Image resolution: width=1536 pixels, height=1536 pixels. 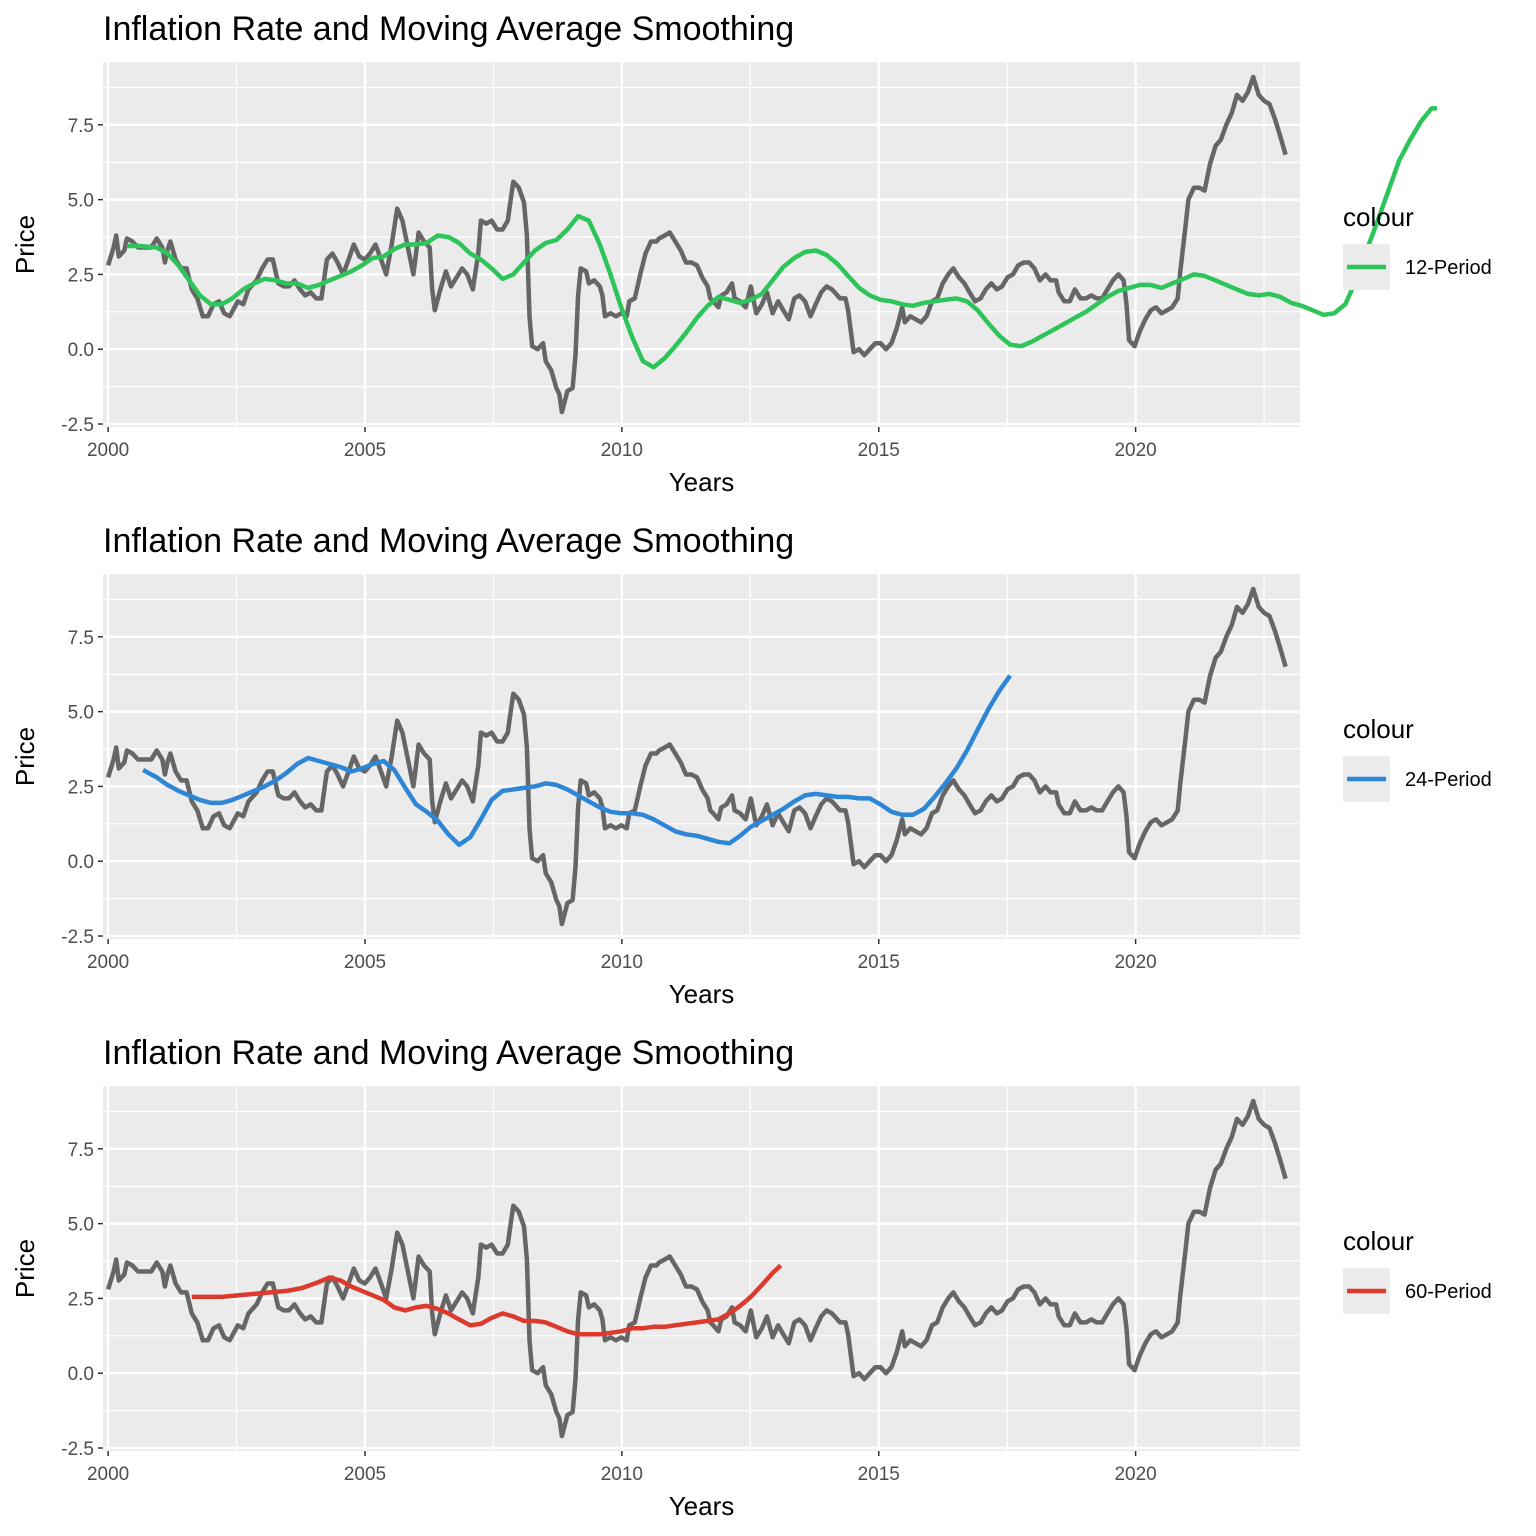 What do you see at coordinates (1448, 780) in the screenshot?
I see `legend-label: 24-Period` at bounding box center [1448, 780].